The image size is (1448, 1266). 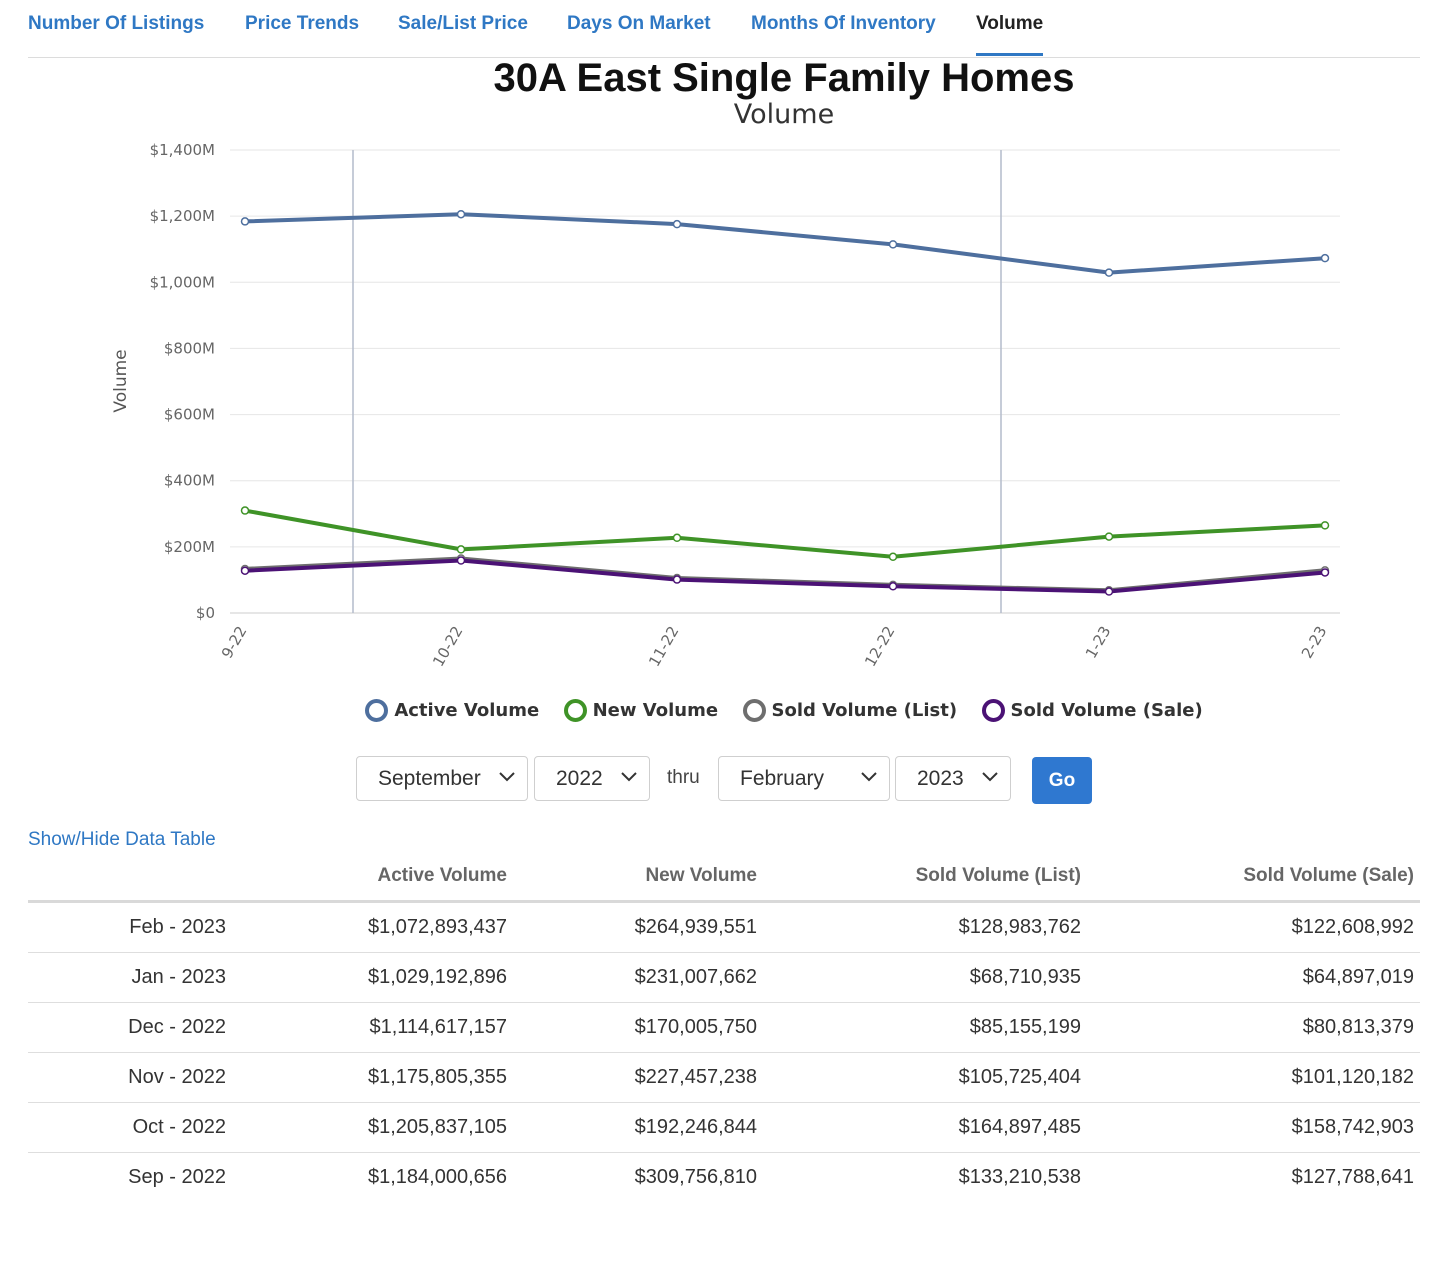 I want to click on tab-volume: Volume, so click(x=1010, y=34).